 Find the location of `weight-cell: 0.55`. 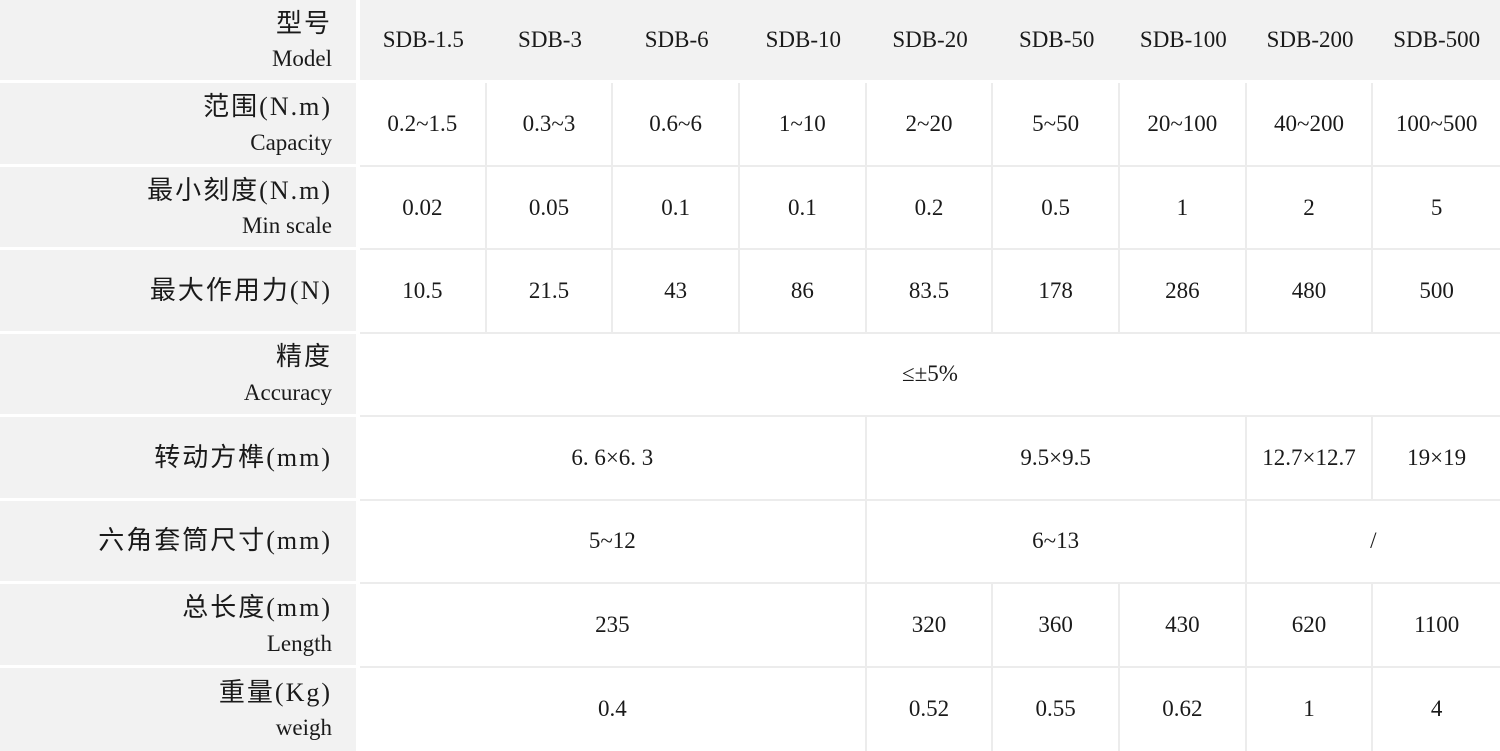

weight-cell: 0.55 is located at coordinates (1056, 709).